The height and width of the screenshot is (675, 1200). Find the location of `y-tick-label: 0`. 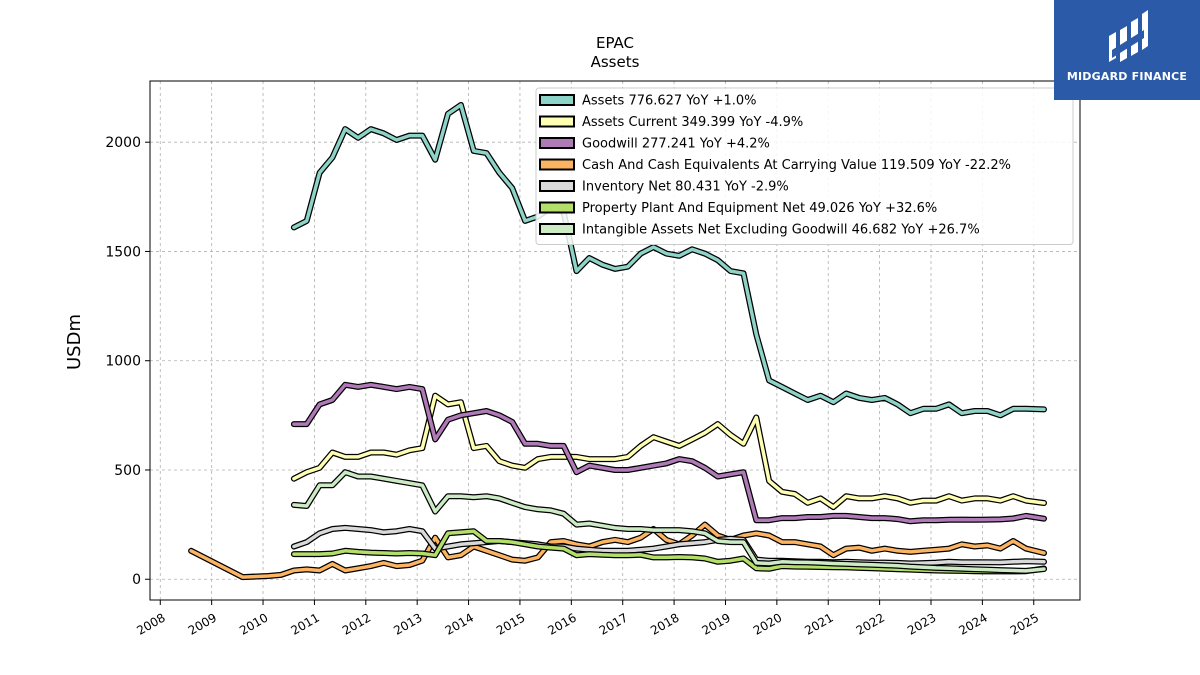

y-tick-label: 0 is located at coordinates (136, 580).